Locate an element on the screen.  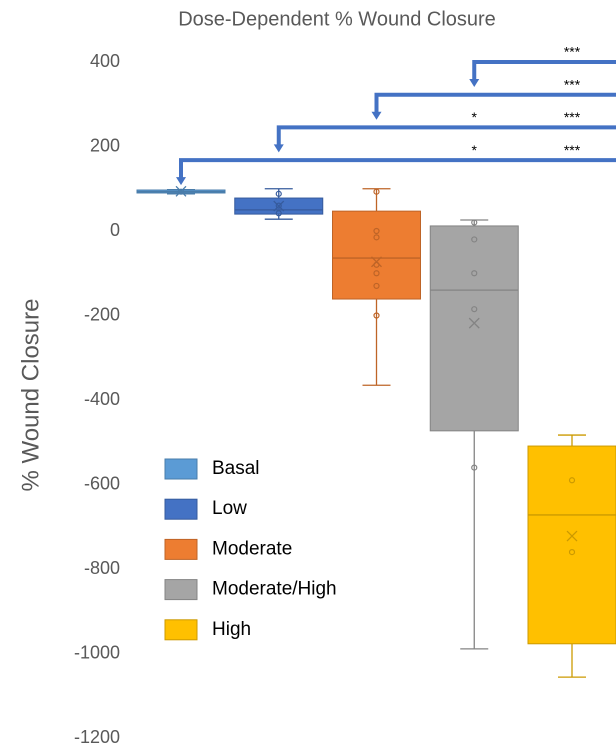
chart-title: Dose-Dependent % Wound Closure is located at coordinates (337, 19).